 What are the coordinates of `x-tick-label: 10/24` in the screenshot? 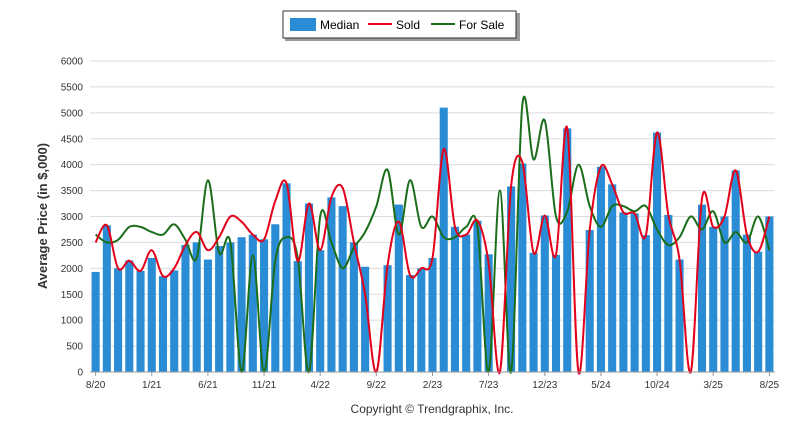 It's located at (657, 385).